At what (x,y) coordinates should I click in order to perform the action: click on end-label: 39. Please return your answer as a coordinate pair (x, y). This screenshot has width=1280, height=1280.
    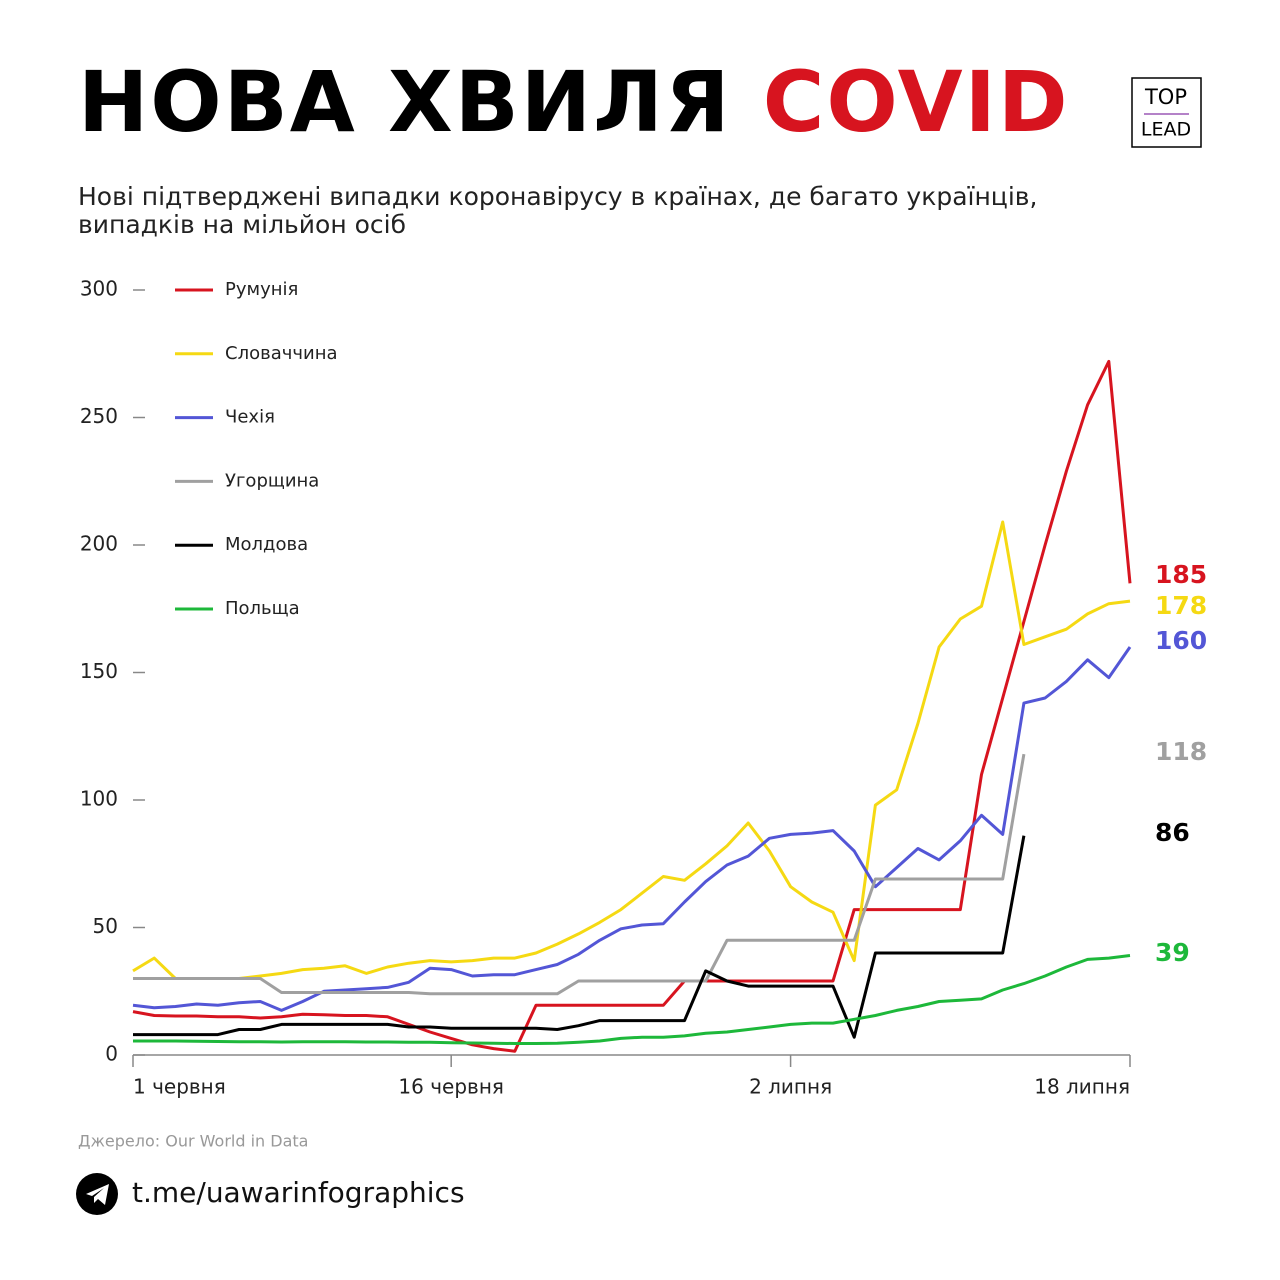
    Looking at the image, I should click on (1172, 952).